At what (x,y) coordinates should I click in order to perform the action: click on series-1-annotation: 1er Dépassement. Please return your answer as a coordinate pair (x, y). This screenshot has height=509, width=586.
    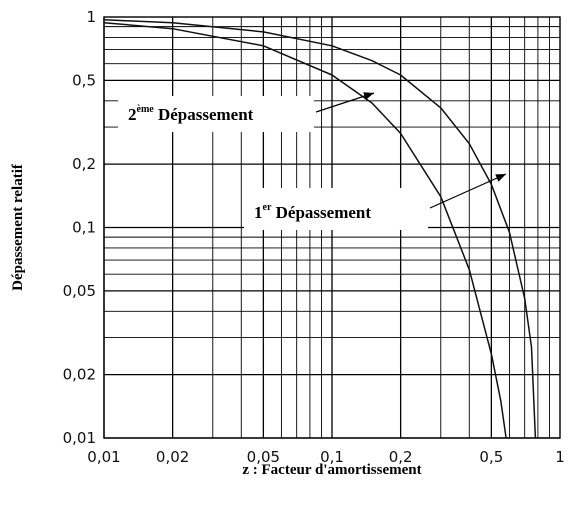
    Looking at the image, I should click on (312, 212).